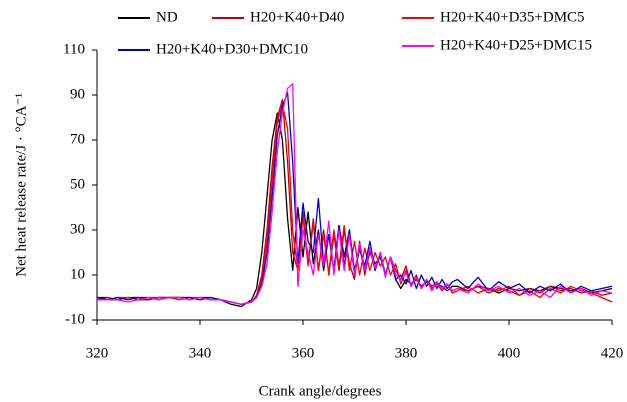 This screenshot has height=402, width=627. Describe the element at coordinates (77, 274) in the screenshot. I see `y-tick-label: 10` at that location.